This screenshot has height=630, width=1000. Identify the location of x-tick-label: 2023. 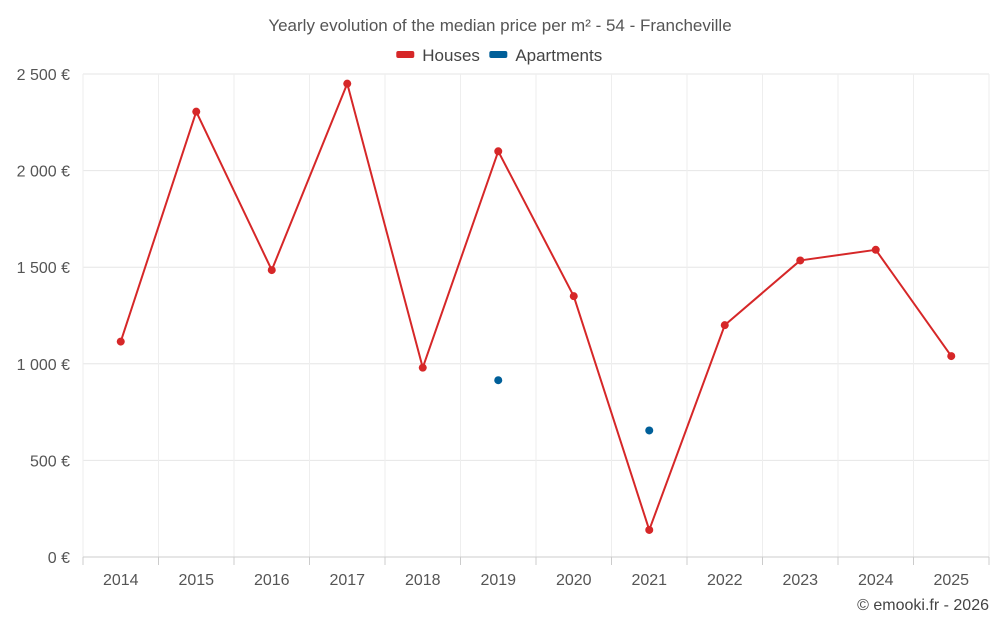
(800, 580).